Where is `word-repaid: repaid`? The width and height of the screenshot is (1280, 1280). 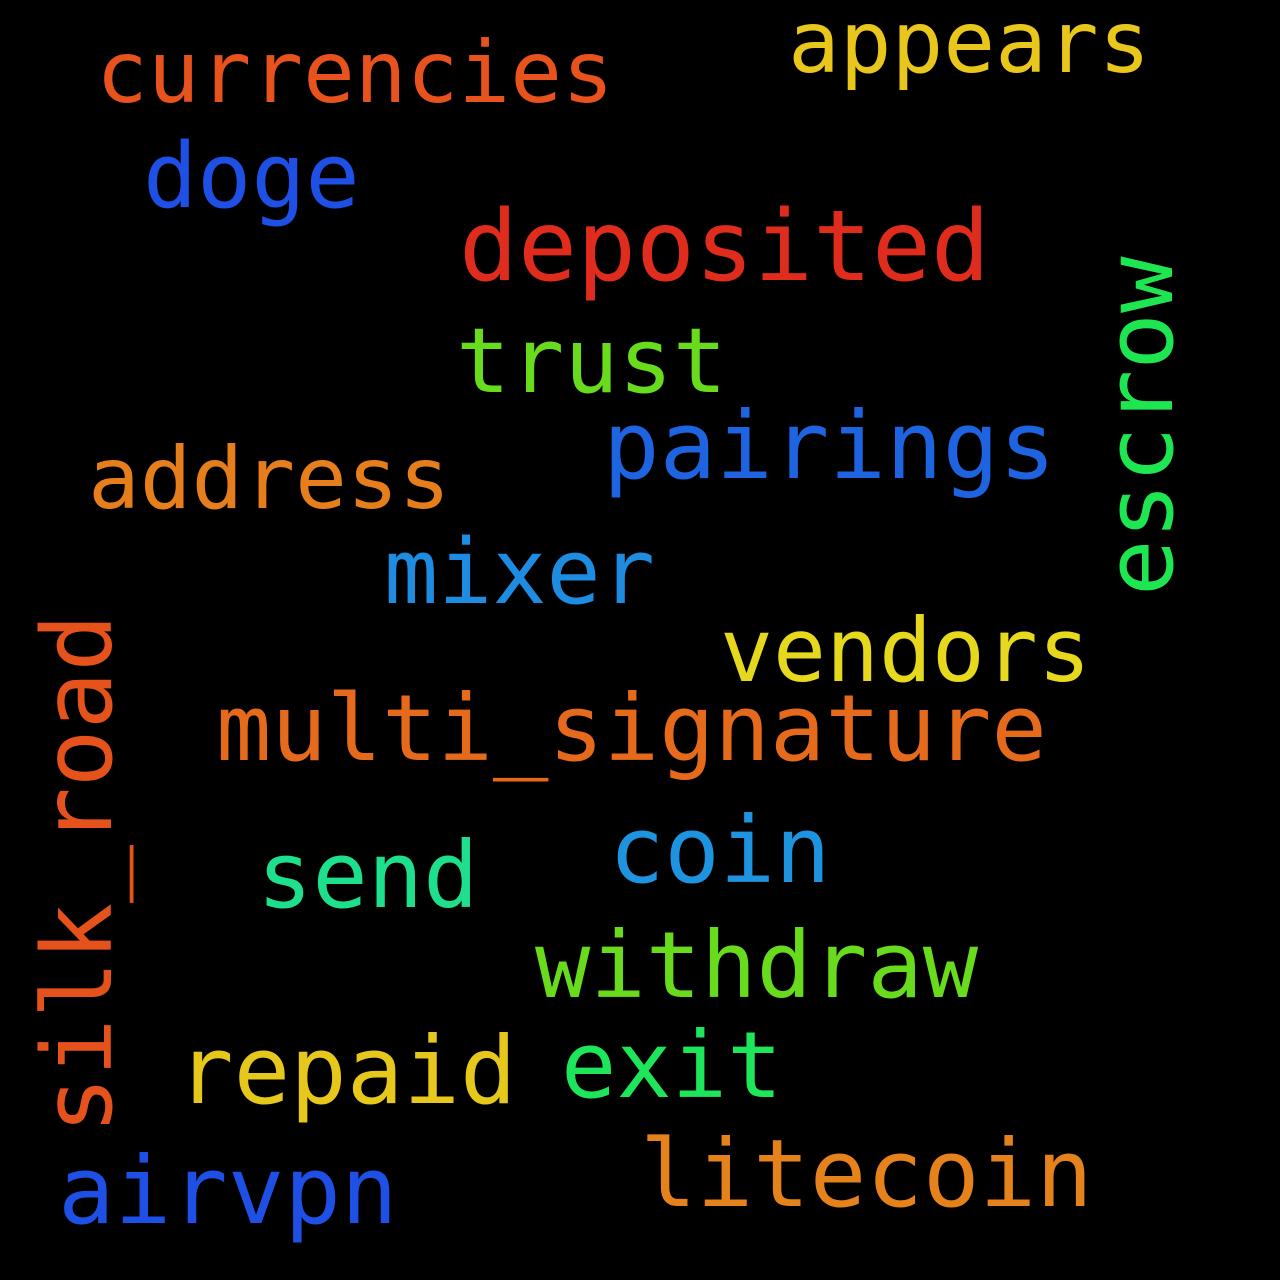
word-repaid: repaid is located at coordinates (347, 1071).